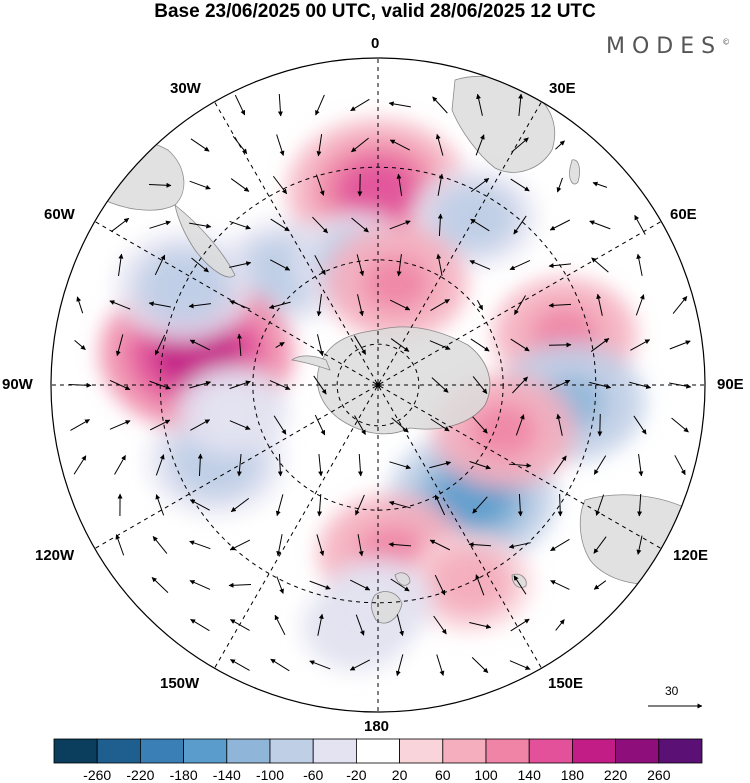  What do you see at coordinates (377, 726) in the screenshot?
I see `lon-label-180: 180` at bounding box center [377, 726].